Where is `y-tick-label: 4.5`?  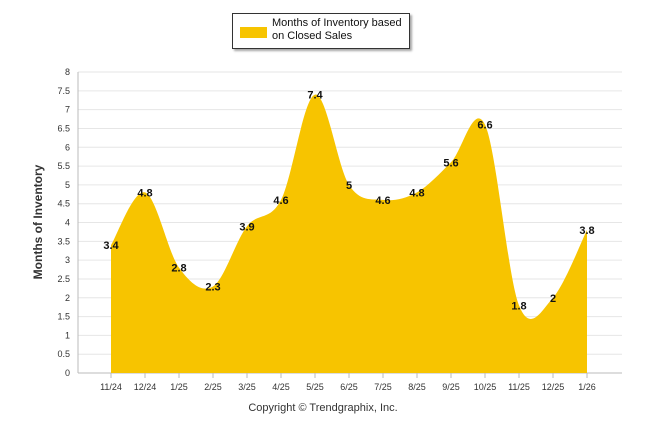 y-tick-label: 4.5 is located at coordinates (63, 204).